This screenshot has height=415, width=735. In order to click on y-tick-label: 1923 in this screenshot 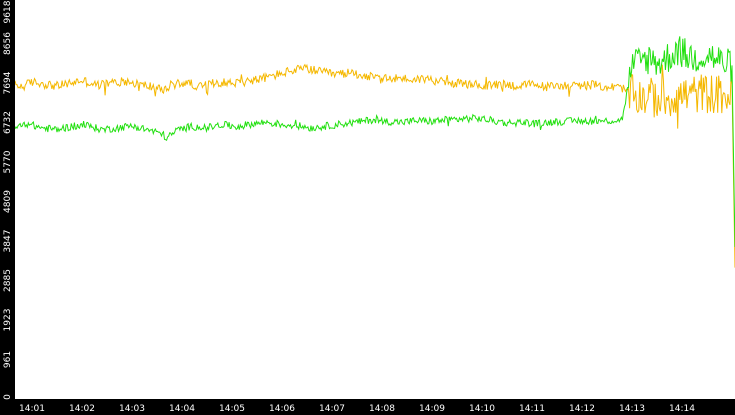, I will do `click(8, 320)`.